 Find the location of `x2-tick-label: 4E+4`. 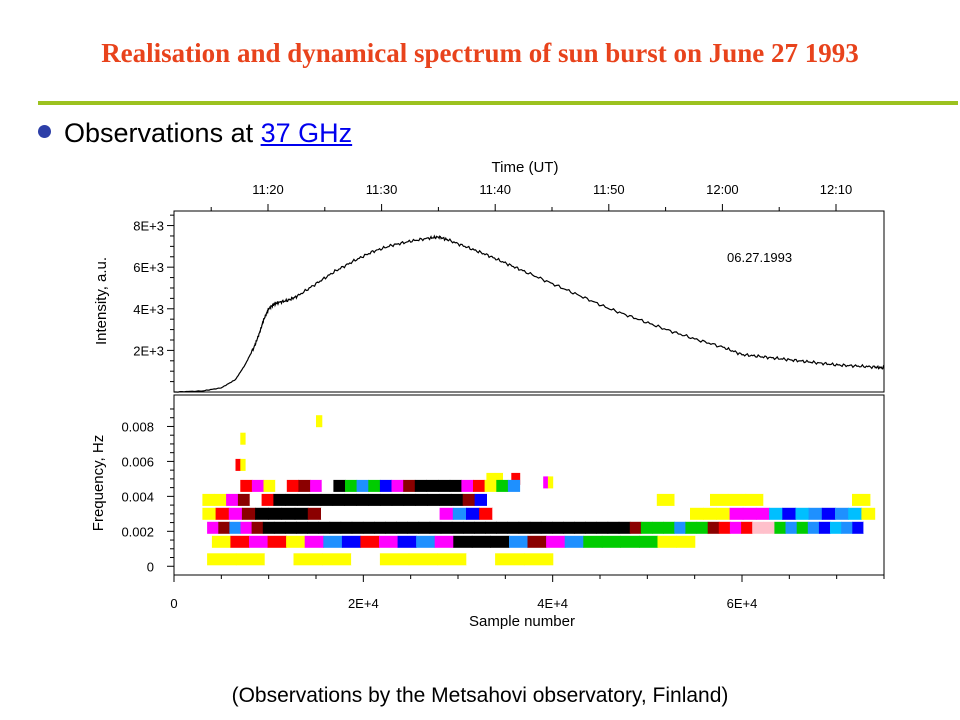

x2-tick-label: 4E+4 is located at coordinates (552, 603).